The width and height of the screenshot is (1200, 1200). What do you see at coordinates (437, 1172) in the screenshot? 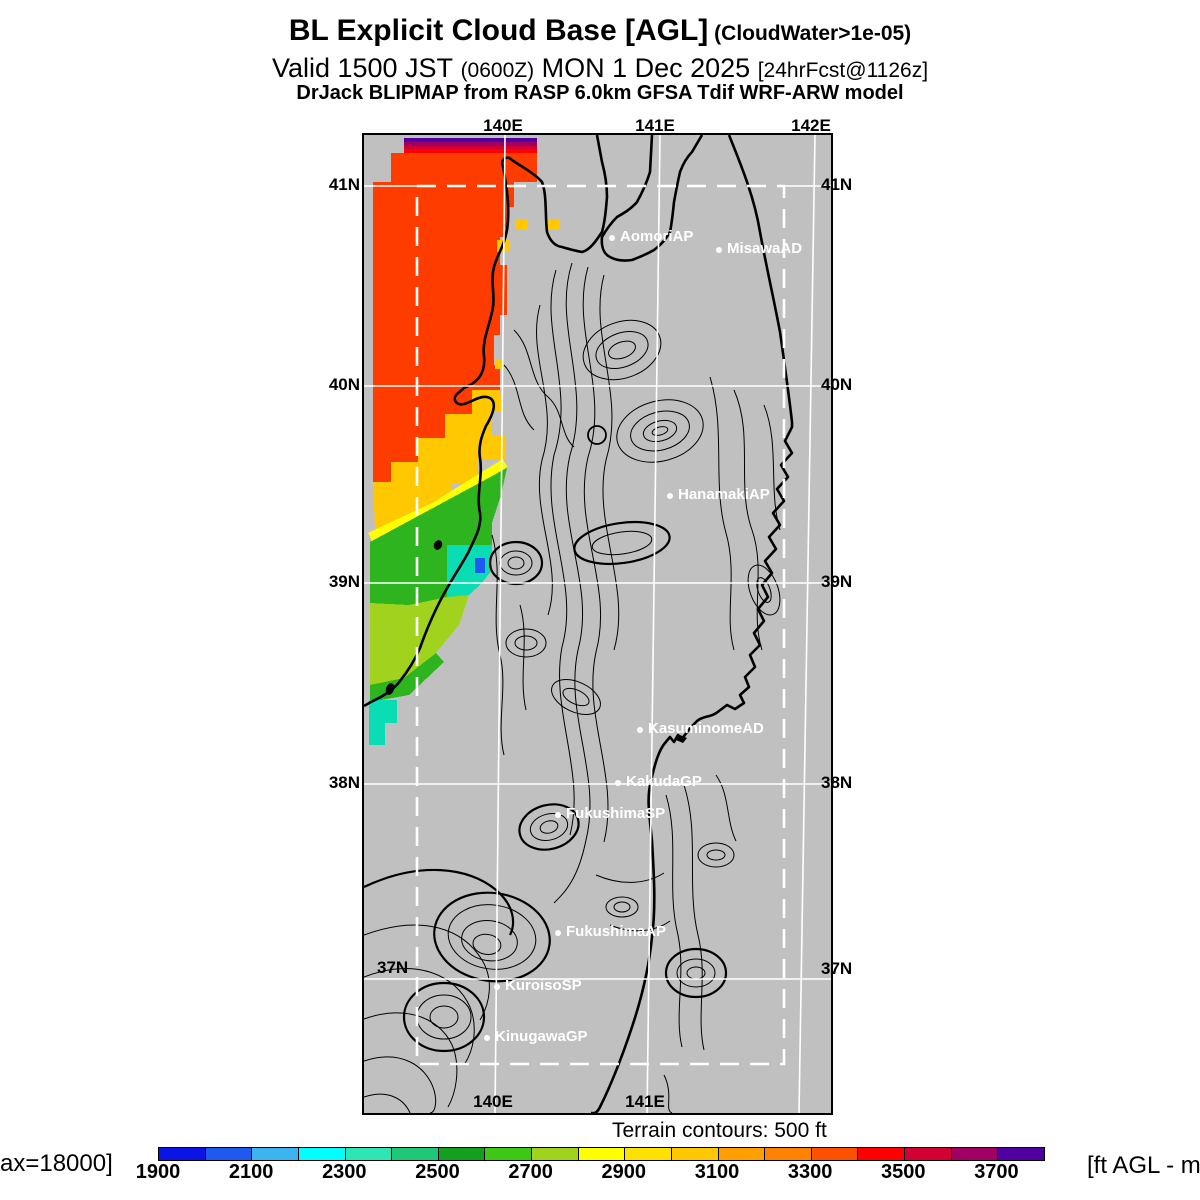
I see `colorbar-tick-2500: 2500` at bounding box center [437, 1172].